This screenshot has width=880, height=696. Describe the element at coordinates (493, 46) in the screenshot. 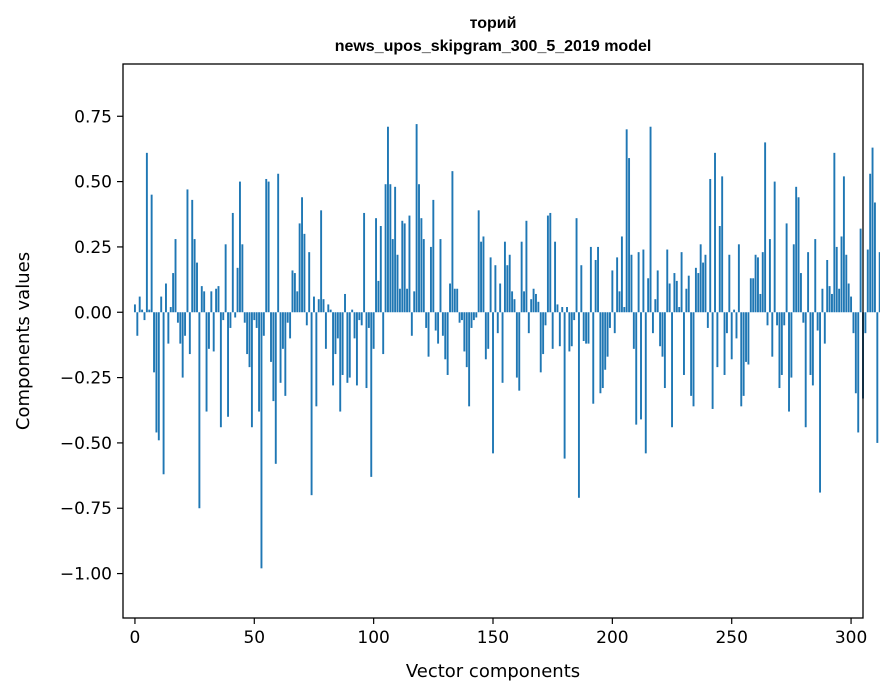

I see `chart-title-line2: news_upos_skipgram_300_5_2019 model` at that location.